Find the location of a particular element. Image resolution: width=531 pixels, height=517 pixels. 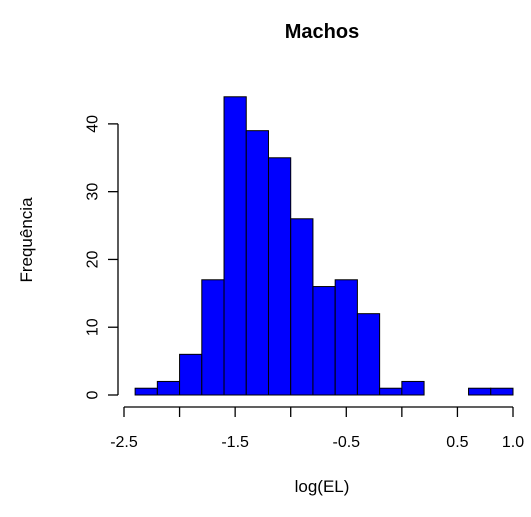

chart-title: Machos is located at coordinates (322, 32).